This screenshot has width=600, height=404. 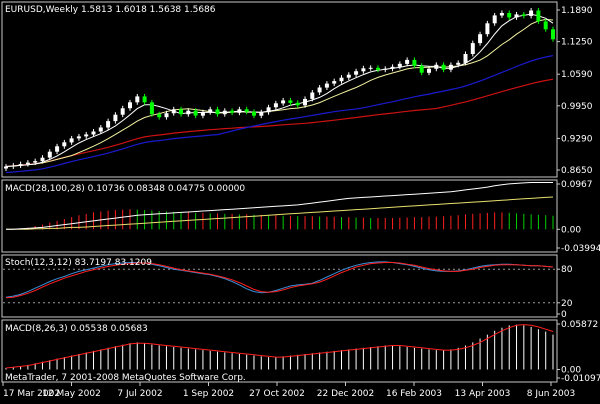 I want to click on price-y-tick-label: 1.1250, so click(x=577, y=43).